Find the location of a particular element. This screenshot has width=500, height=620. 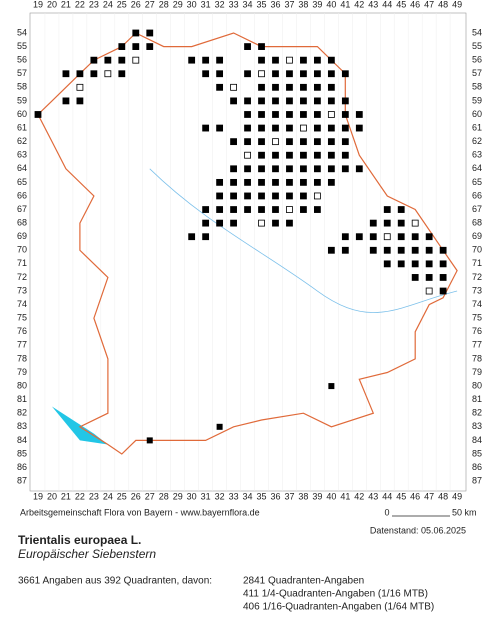

column-label: 45 is located at coordinates (401, 4).